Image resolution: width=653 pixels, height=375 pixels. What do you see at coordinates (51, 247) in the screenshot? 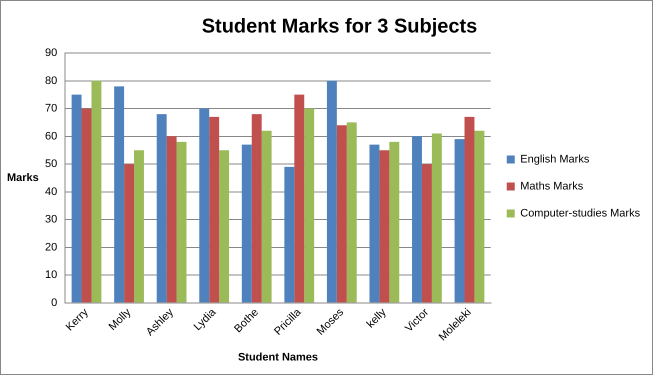
I see `y-tick-label: 20` at bounding box center [51, 247].